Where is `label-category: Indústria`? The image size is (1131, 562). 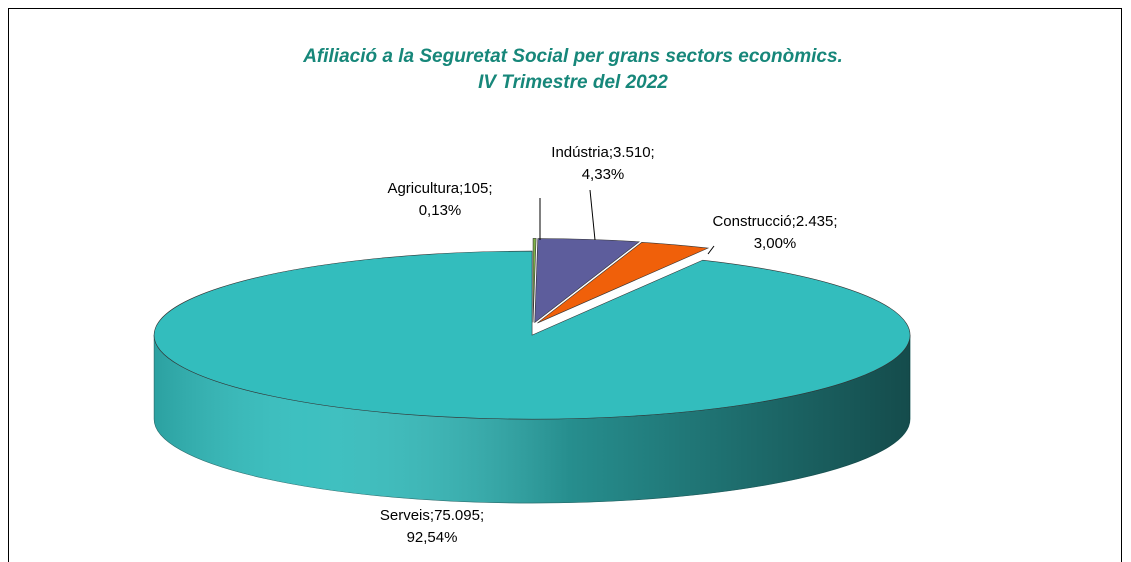
label-category: Indústria is located at coordinates (580, 152).